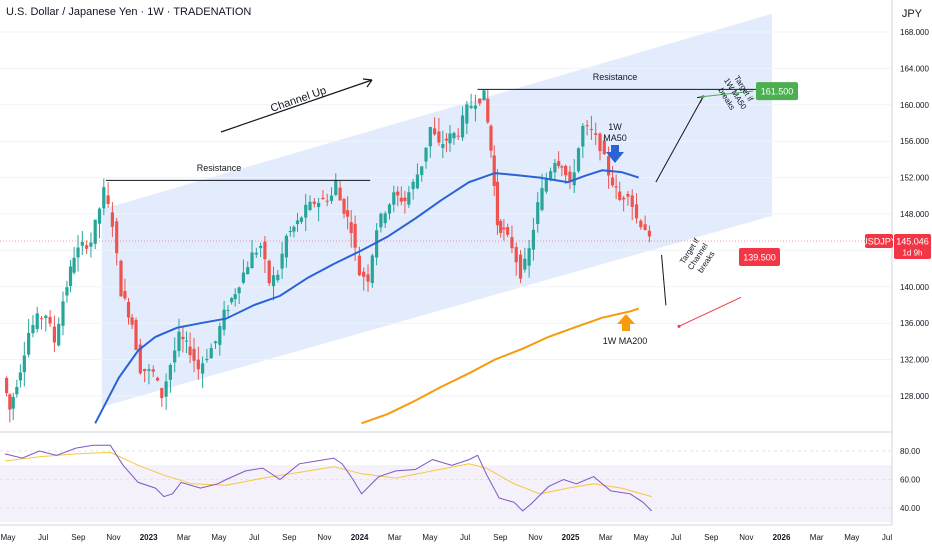 Image resolution: width=932 pixels, height=550 pixels. Describe the element at coordinates (914, 32) in the screenshot. I see `price-tick-label: 168.000` at that location.